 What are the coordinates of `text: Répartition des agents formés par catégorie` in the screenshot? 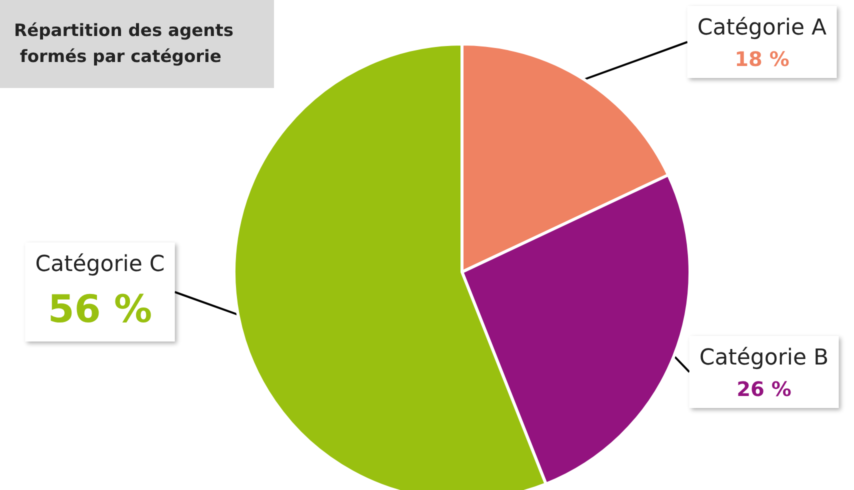 It's located at (124, 44).